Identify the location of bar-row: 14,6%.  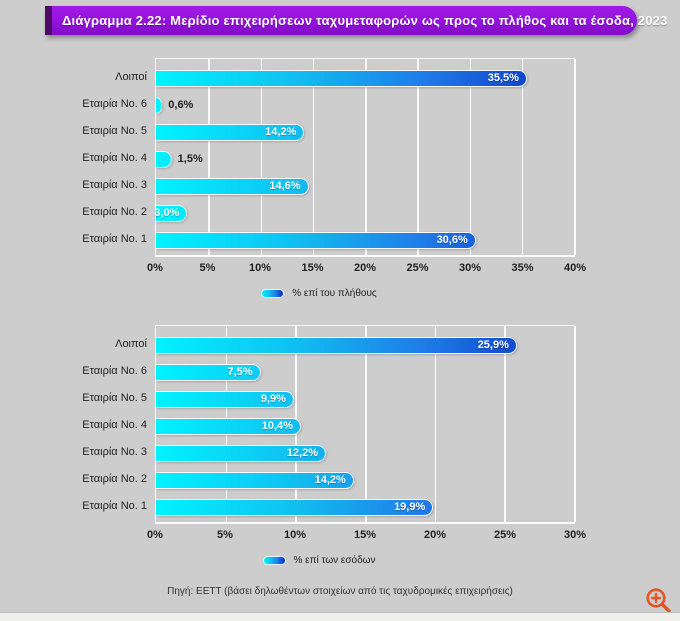
(365, 186).